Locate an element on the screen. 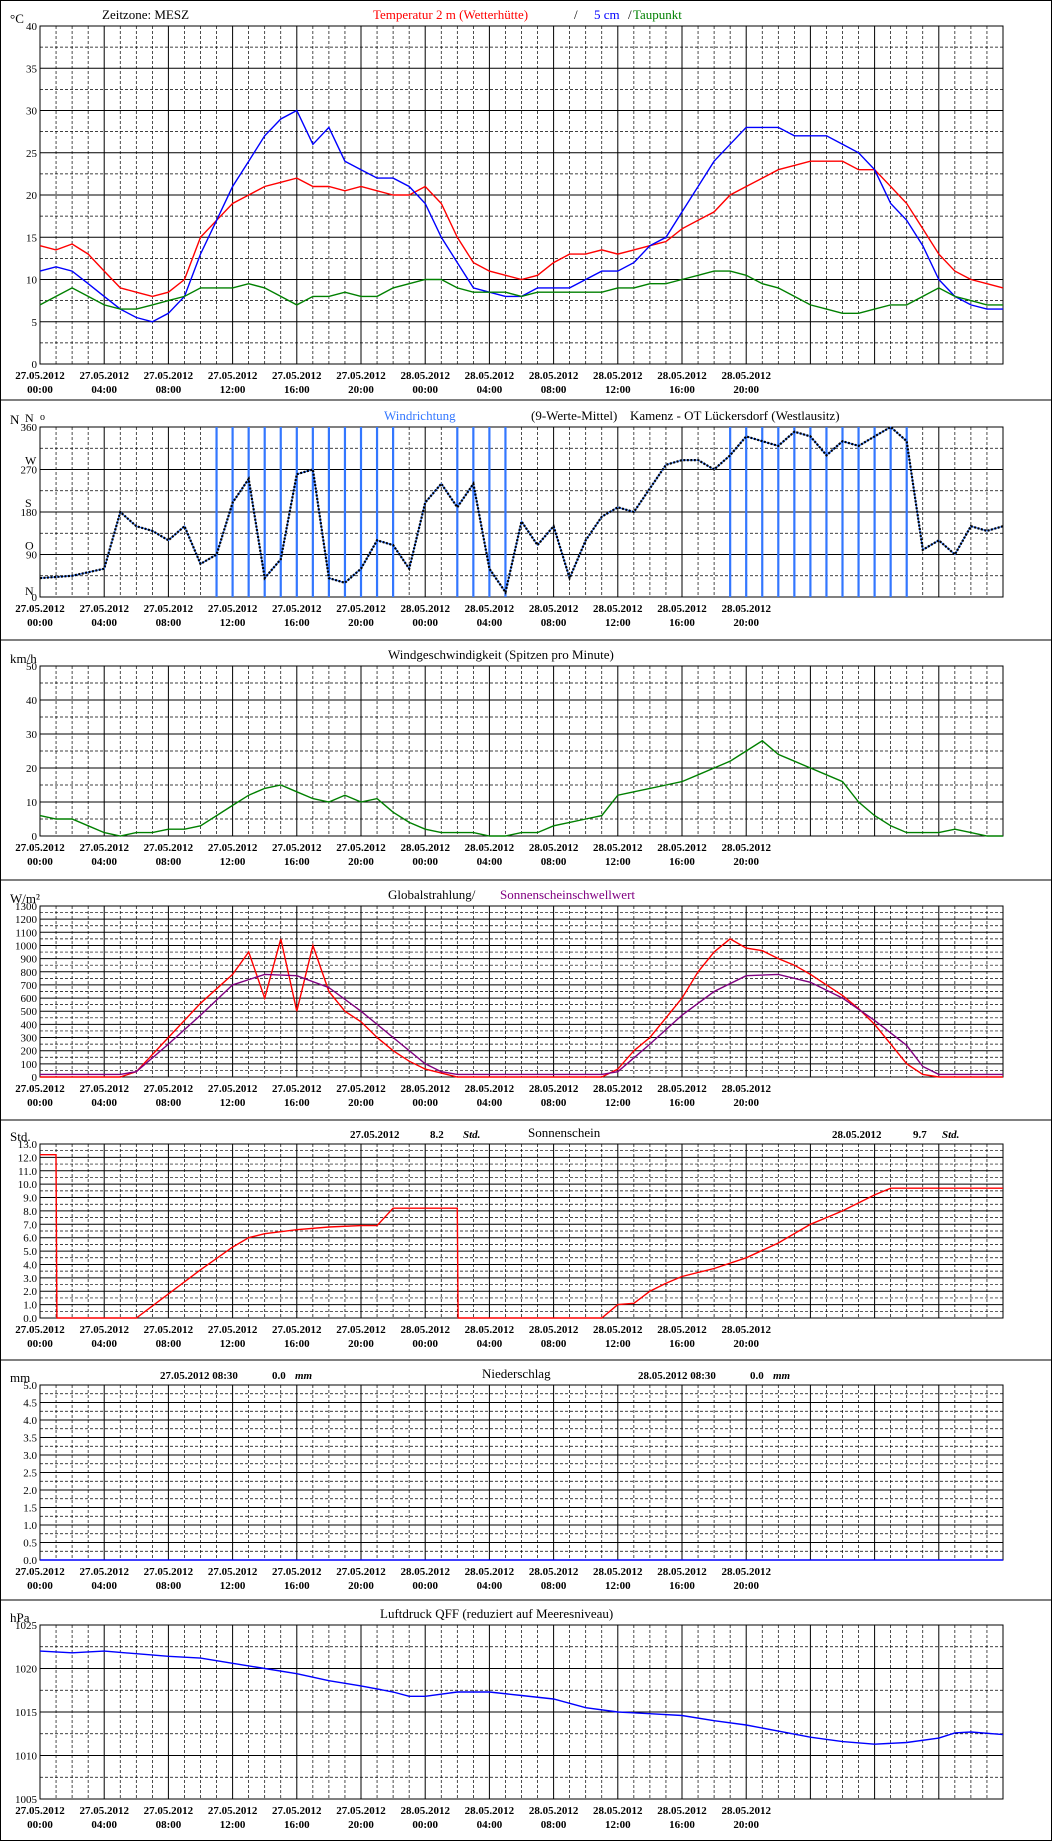 This screenshot has height=1841, width=1052. chart-title: / is located at coordinates (630, 14).